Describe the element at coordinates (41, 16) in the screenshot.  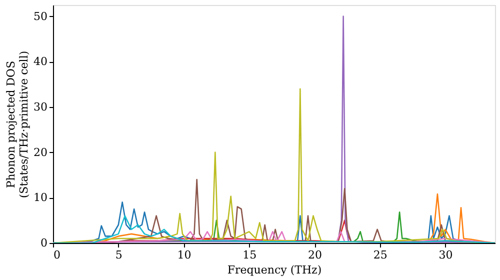
I see `y-tick-label: 50` at that location.